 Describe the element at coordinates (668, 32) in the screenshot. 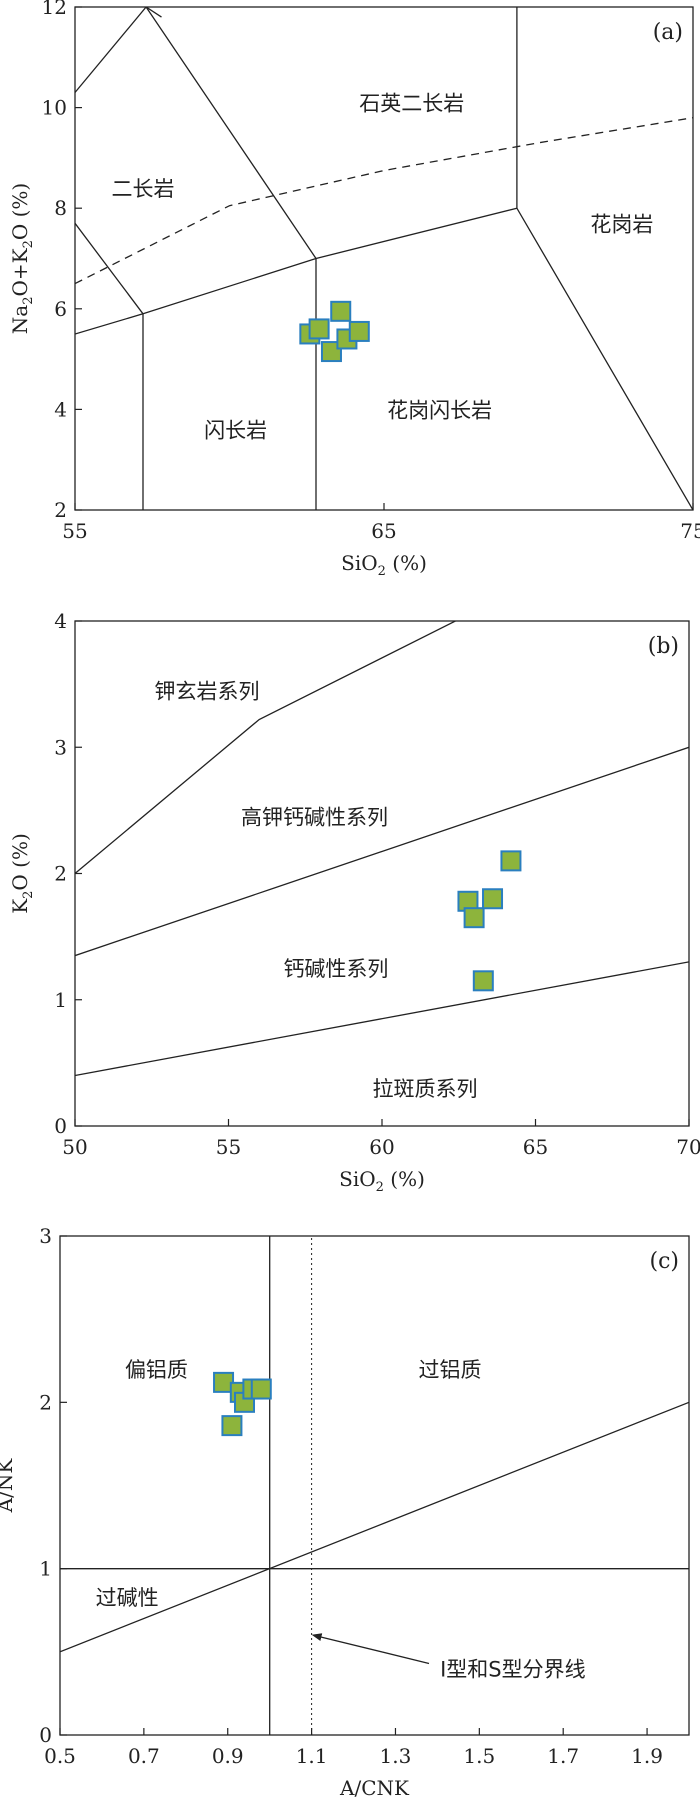

I see `panel-title: (a)` at that location.